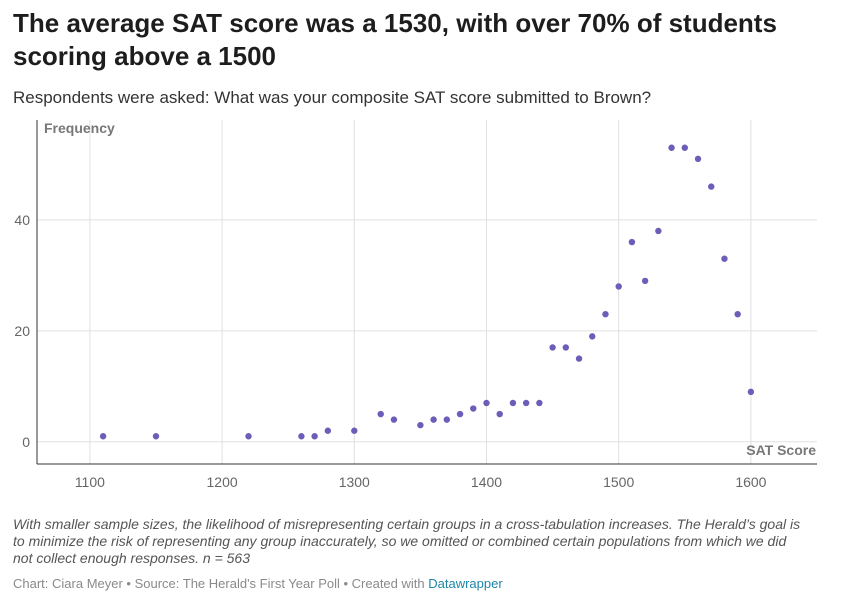 This screenshot has width=844, height=600. What do you see at coordinates (465, 583) in the screenshot?
I see `datawrapper-link: Datawrapper` at bounding box center [465, 583].